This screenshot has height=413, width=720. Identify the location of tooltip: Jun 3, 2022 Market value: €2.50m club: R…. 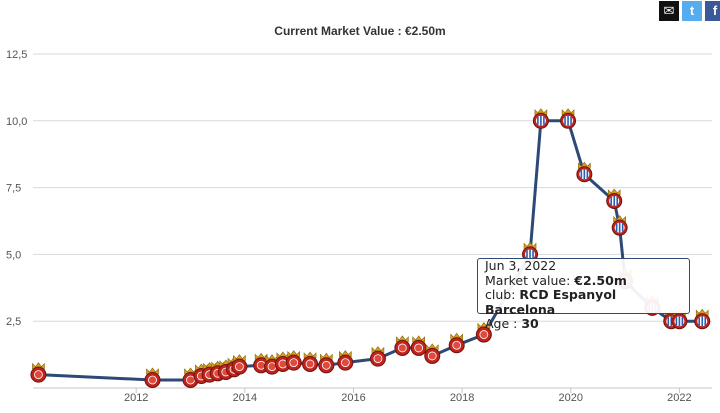
(583, 294).